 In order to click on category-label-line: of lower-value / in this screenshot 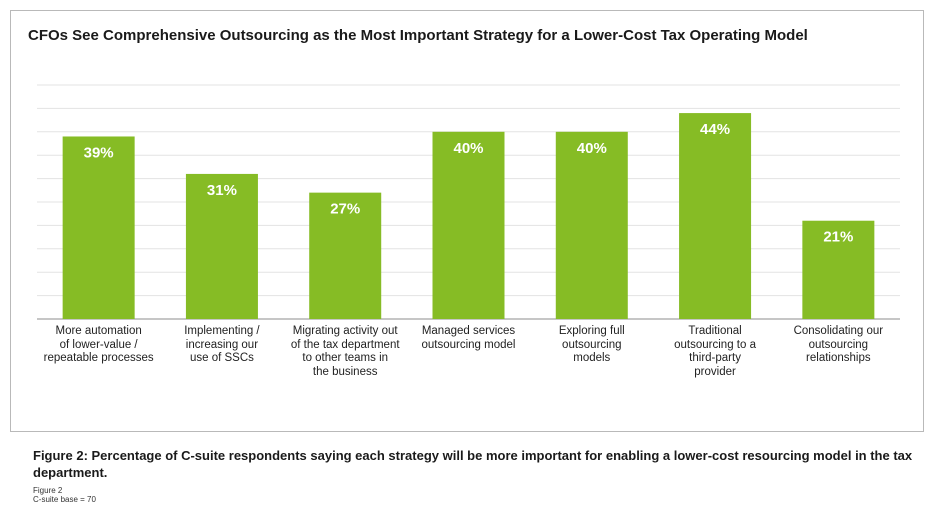, I will do `click(98, 344)`.